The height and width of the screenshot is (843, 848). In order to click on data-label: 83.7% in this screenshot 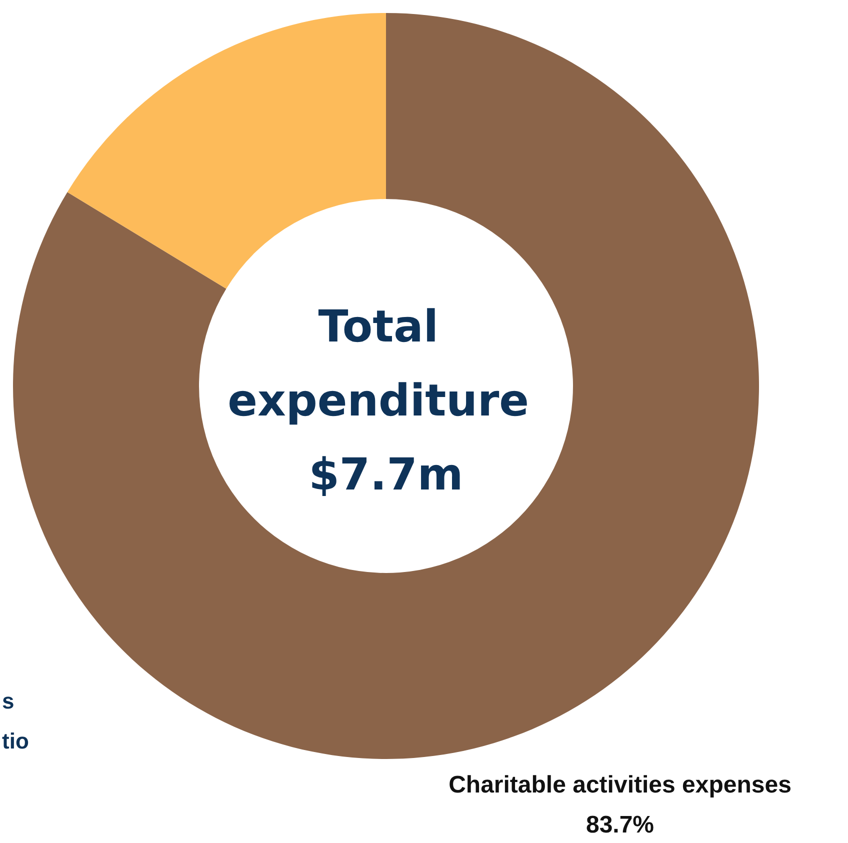, I will do `click(620, 825)`.